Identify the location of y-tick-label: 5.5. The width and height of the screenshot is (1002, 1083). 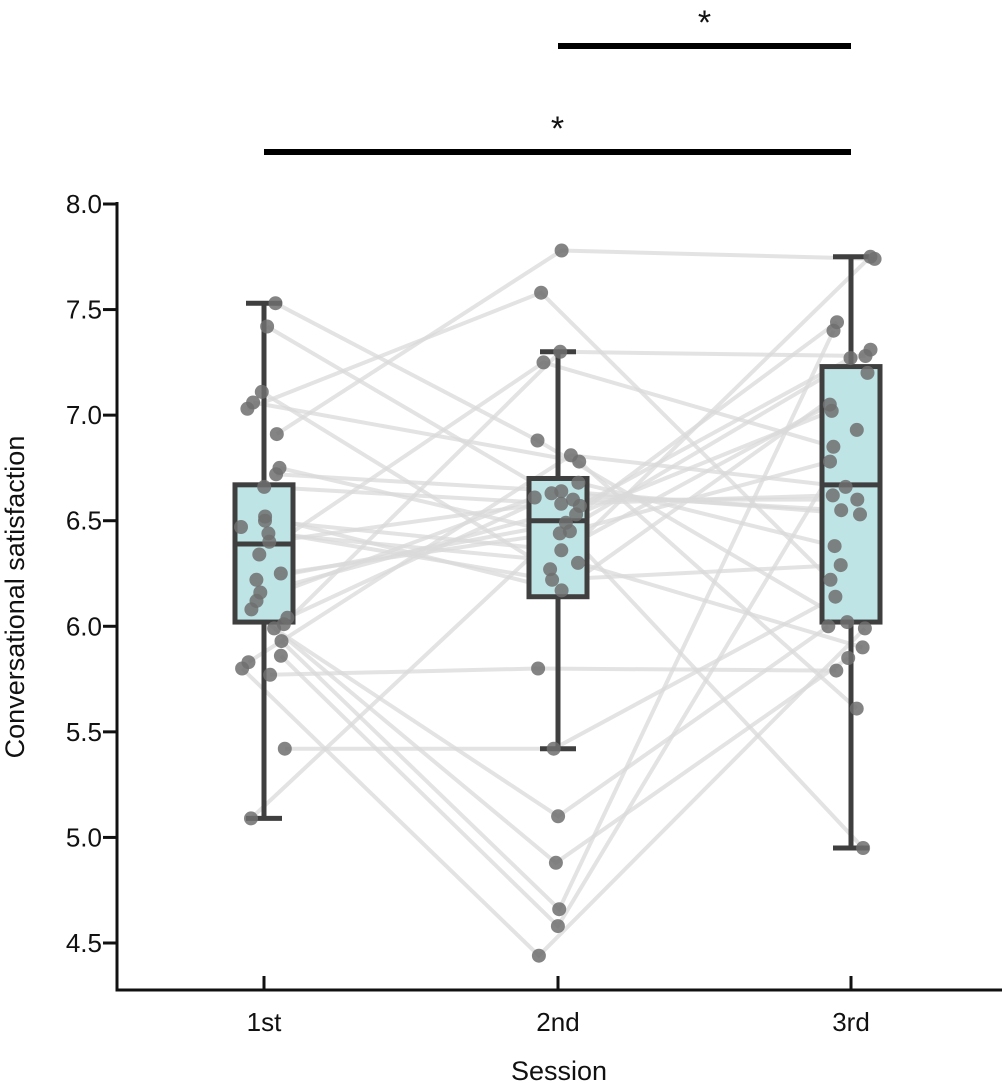
(84, 732).